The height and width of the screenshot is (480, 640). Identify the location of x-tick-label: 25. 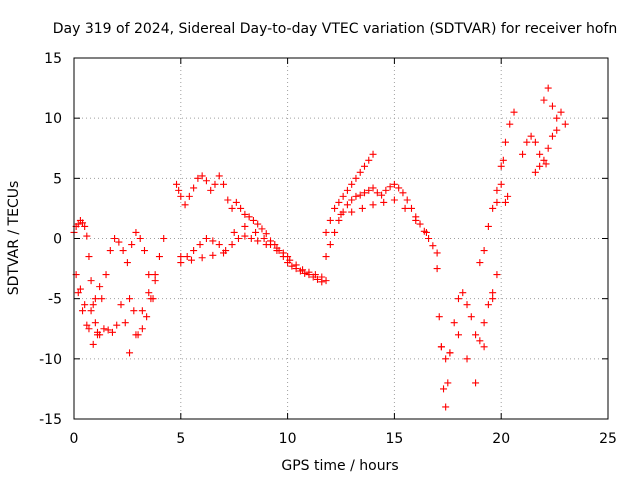
(608, 439).